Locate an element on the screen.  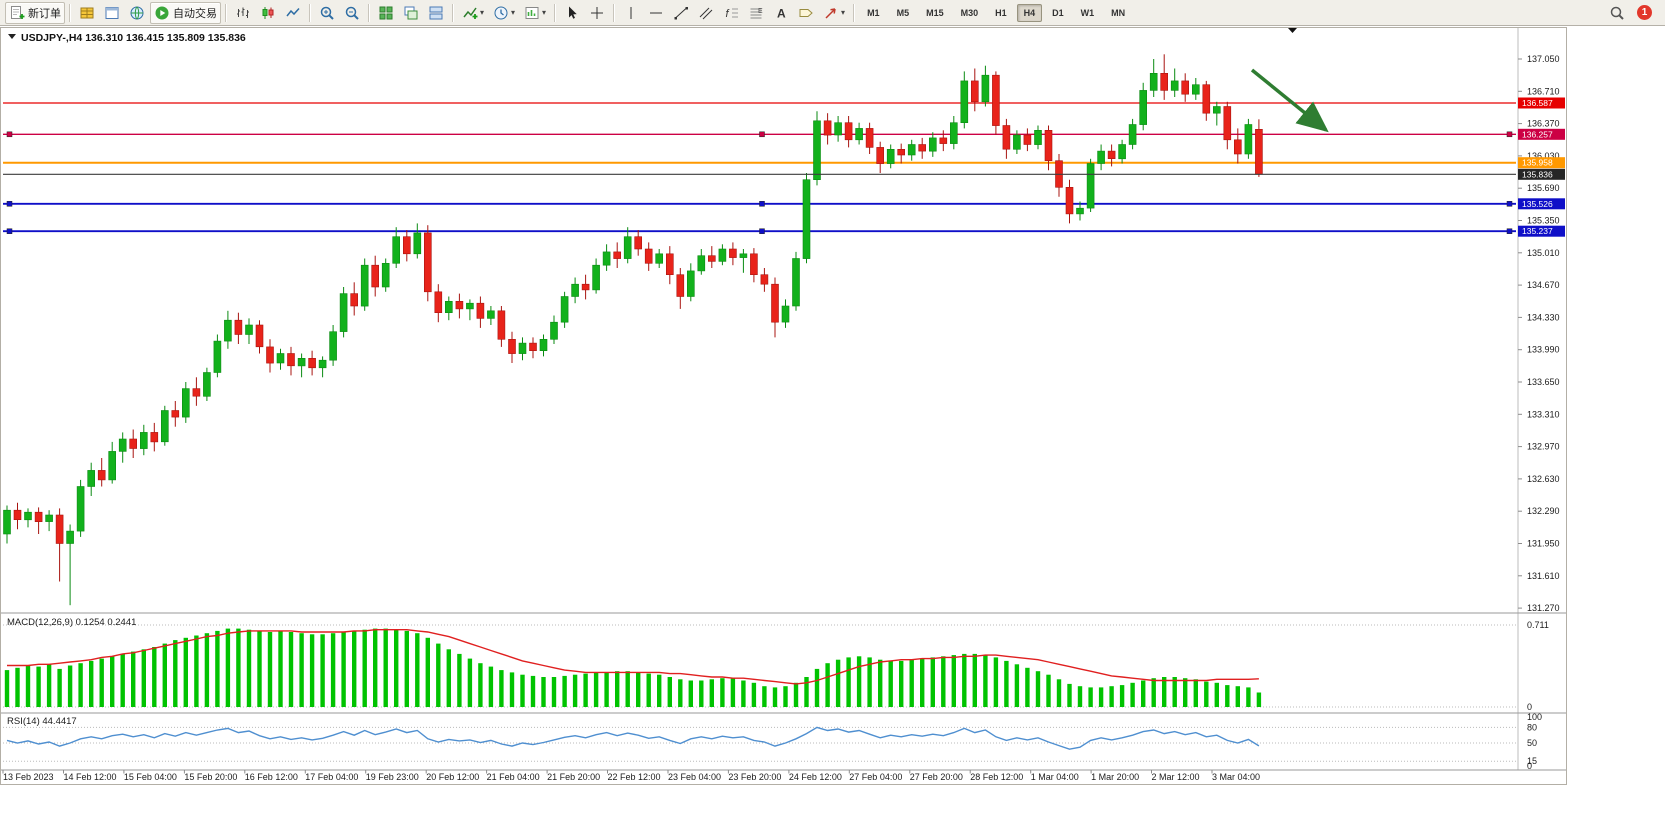
new-order-button: 新订单 is located at coordinates (35, 12).